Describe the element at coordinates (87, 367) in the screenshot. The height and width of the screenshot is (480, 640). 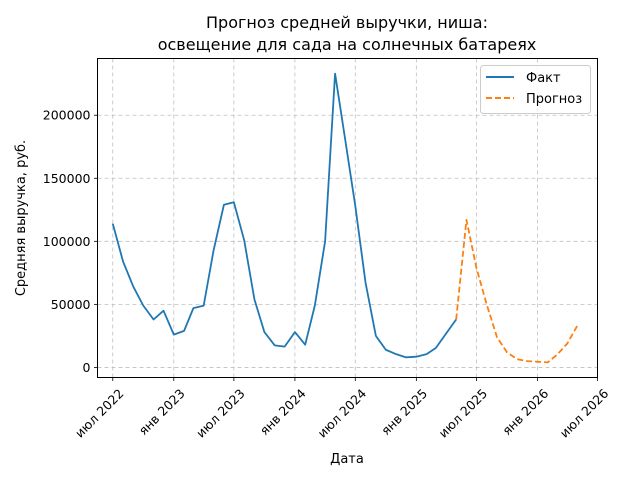
I see `y-tick-label: 0` at that location.